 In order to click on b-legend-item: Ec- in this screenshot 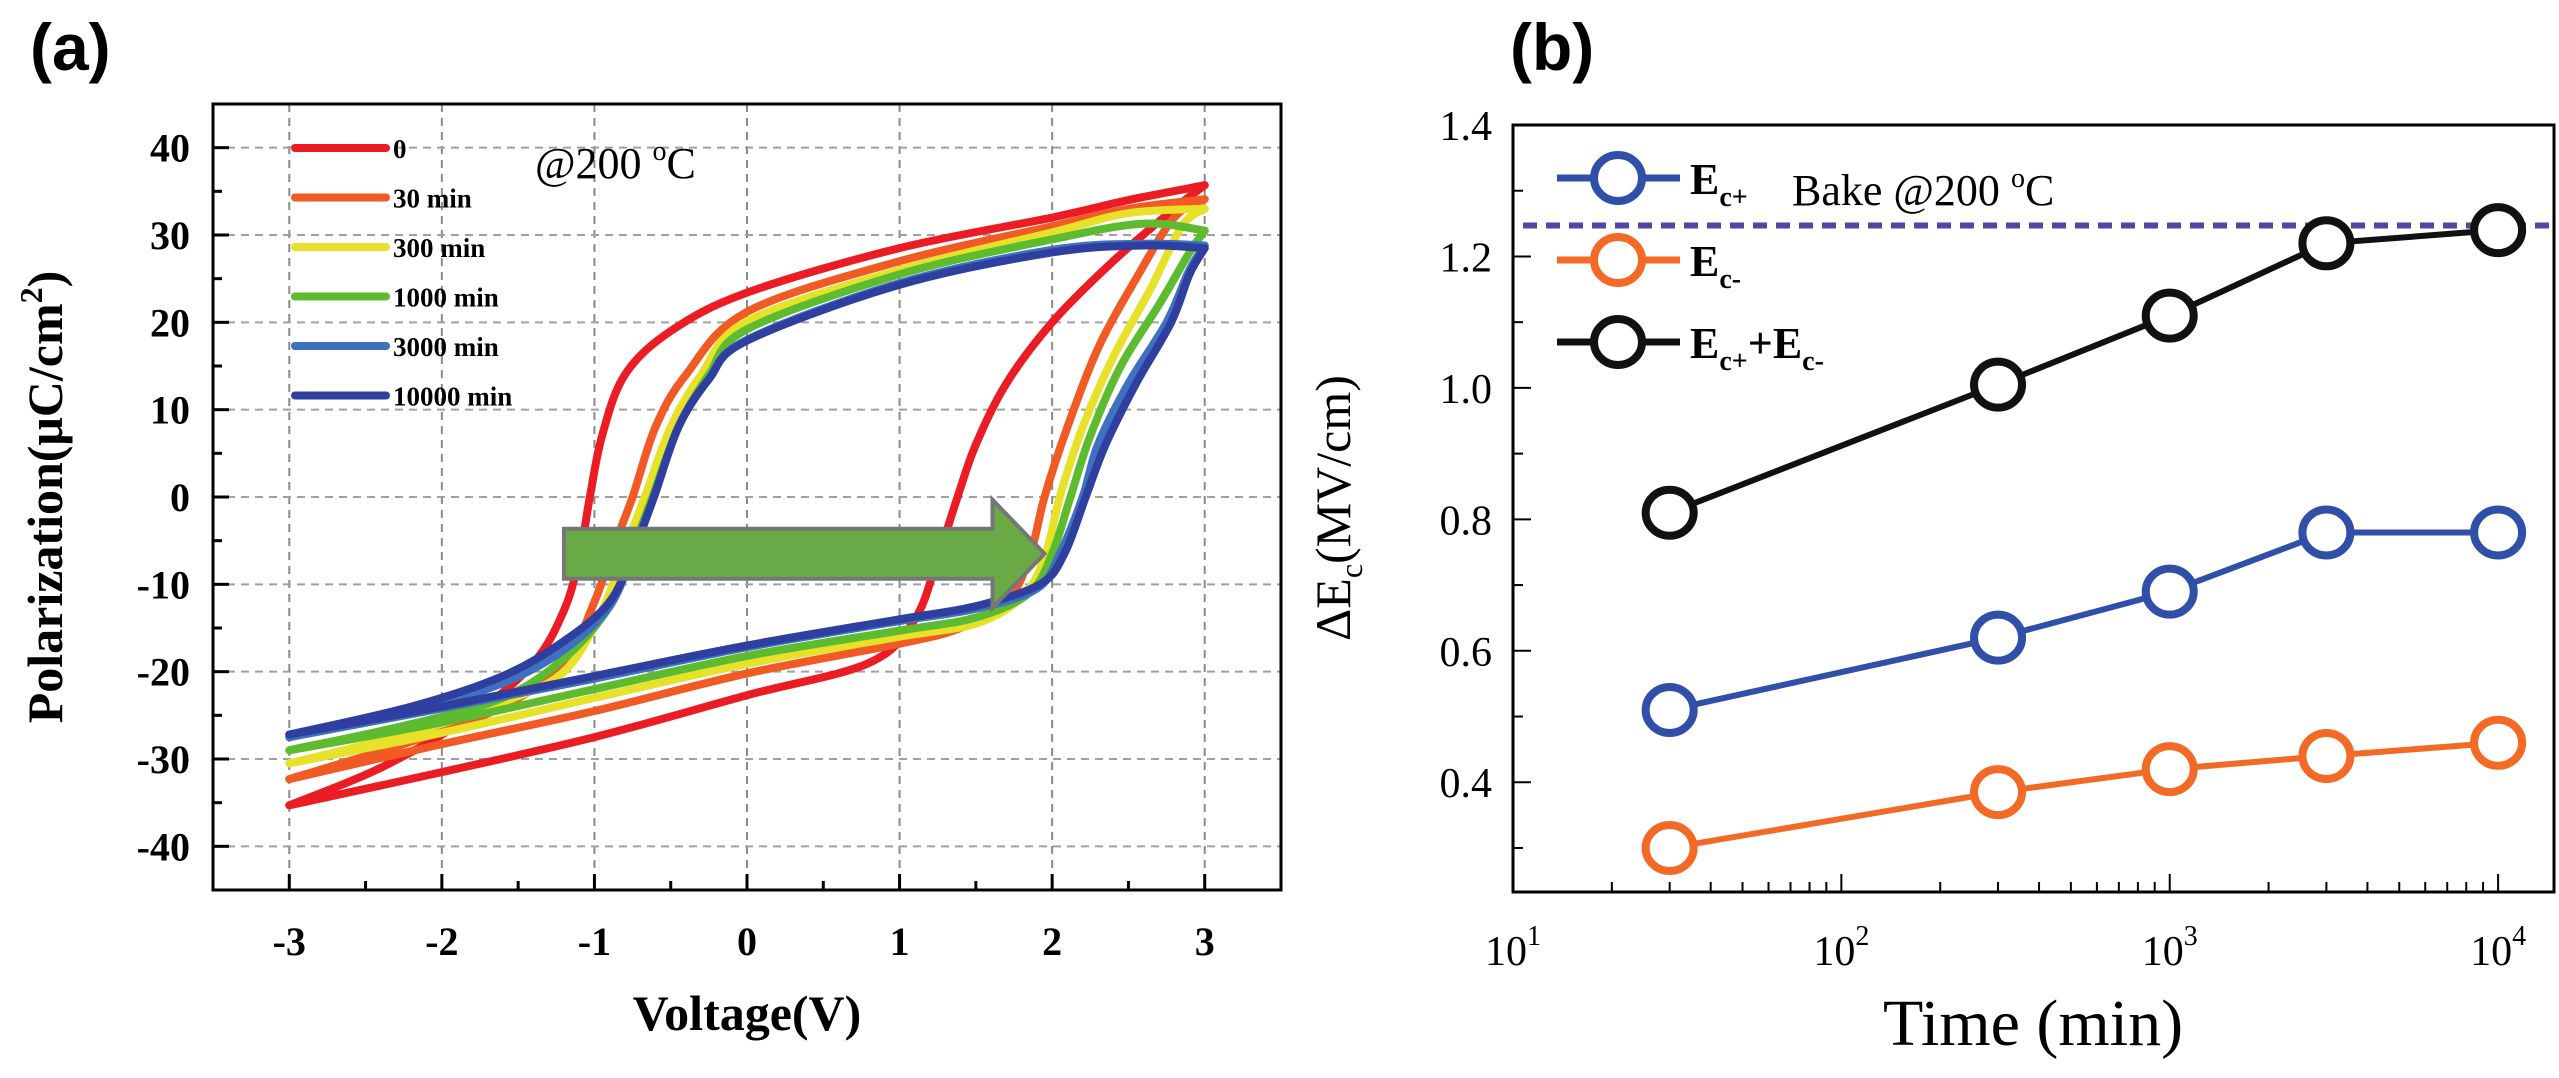, I will do `click(1649, 264)`.